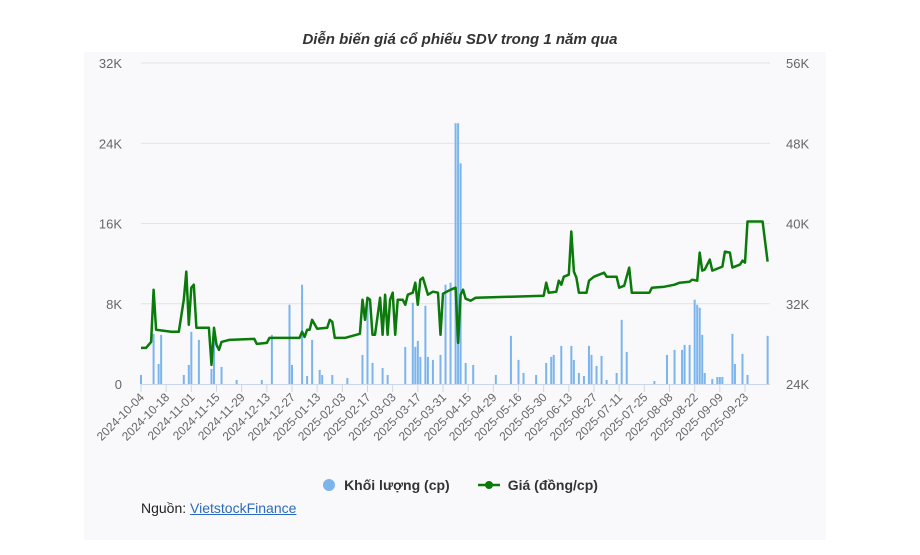 The image size is (920, 555). Describe the element at coordinates (110, 143) in the screenshot. I see `left-axis-tick-label: 24K` at that location.